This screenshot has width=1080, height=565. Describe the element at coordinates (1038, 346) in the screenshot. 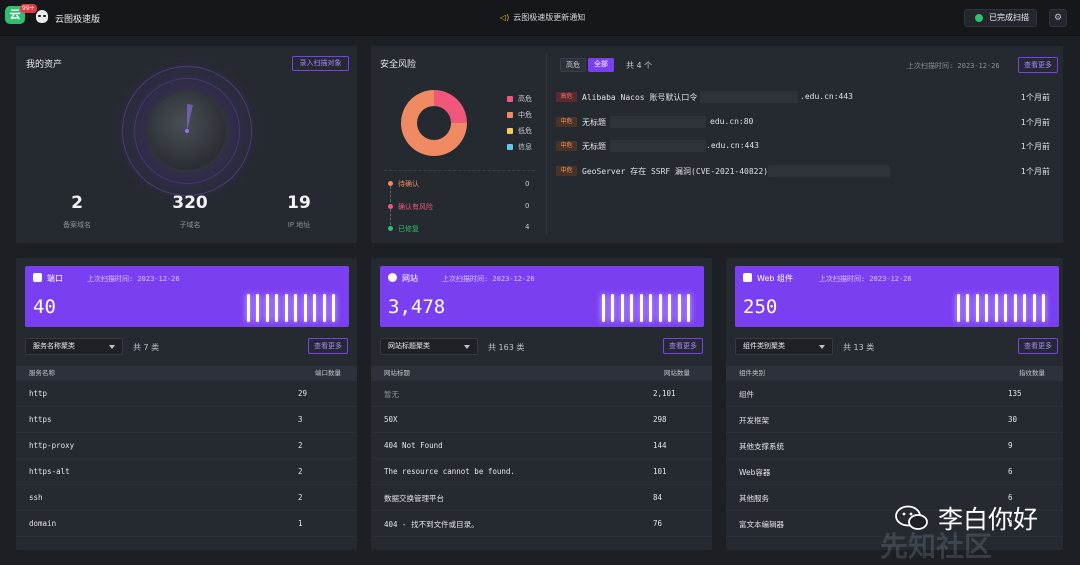

I see `components-view-more-button: 查看更多` at that location.